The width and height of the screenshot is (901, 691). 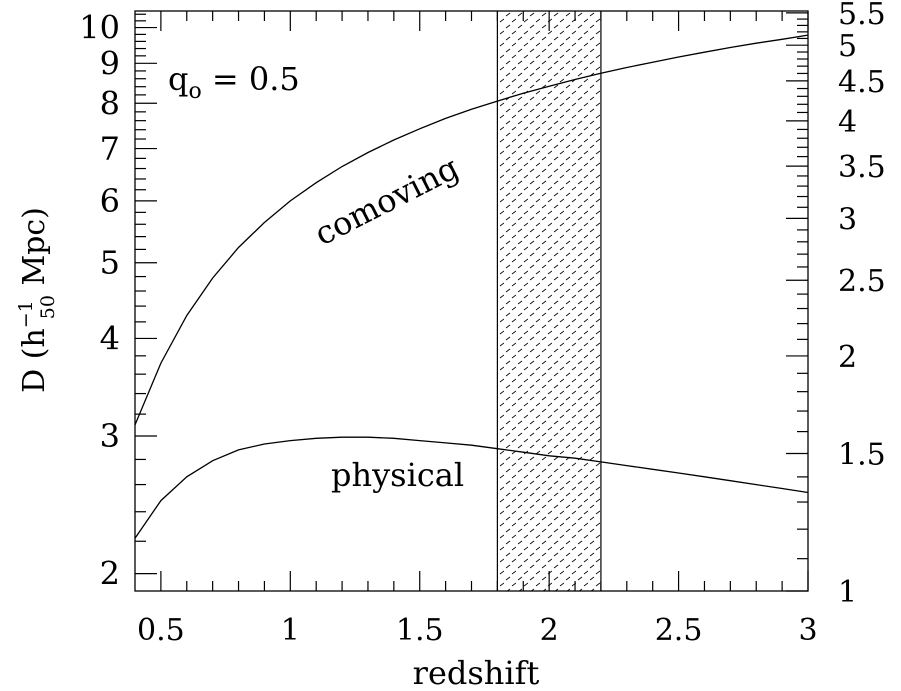 What do you see at coordinates (476, 672) in the screenshot?
I see `x-axis-label: redshift` at bounding box center [476, 672].